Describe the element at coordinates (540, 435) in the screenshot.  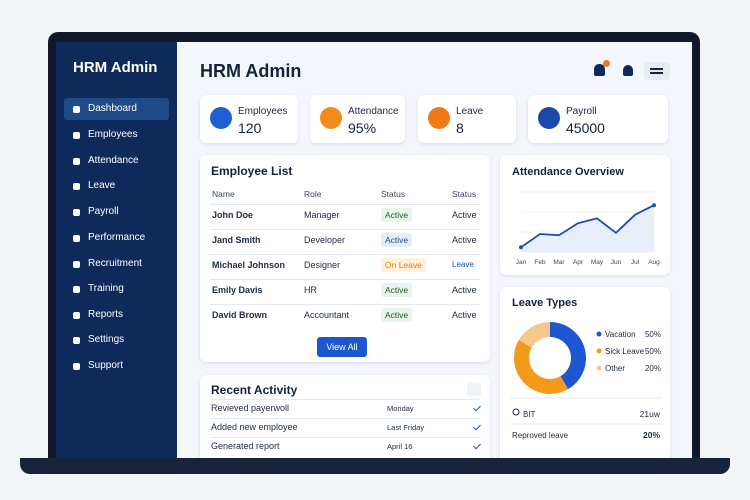
I see `footer-label: Reproved leave` at that location.